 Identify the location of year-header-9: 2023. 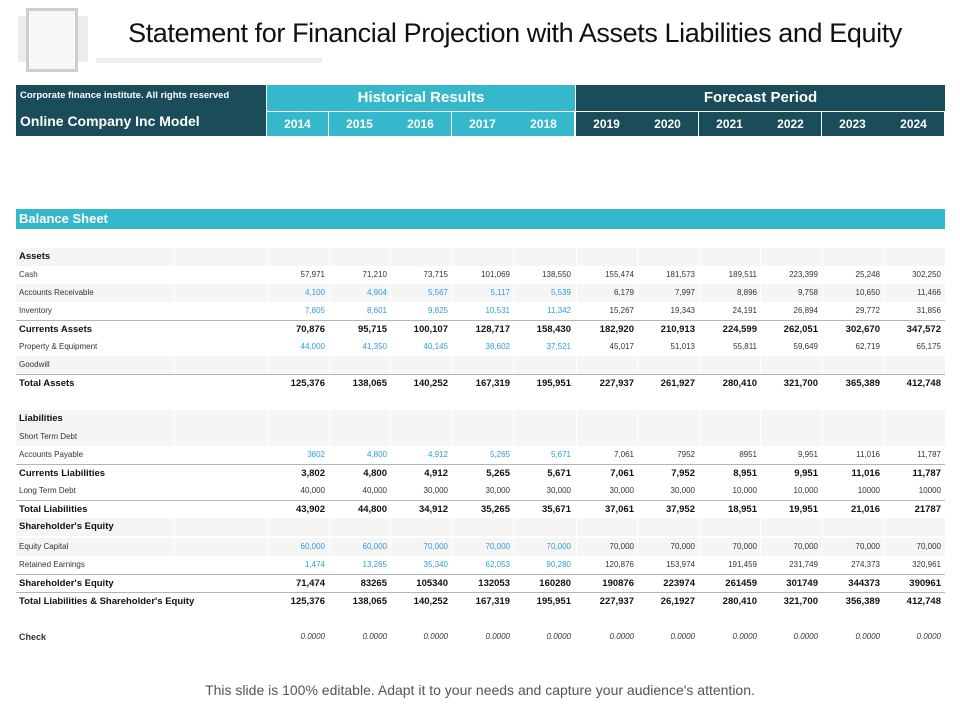
(852, 124).